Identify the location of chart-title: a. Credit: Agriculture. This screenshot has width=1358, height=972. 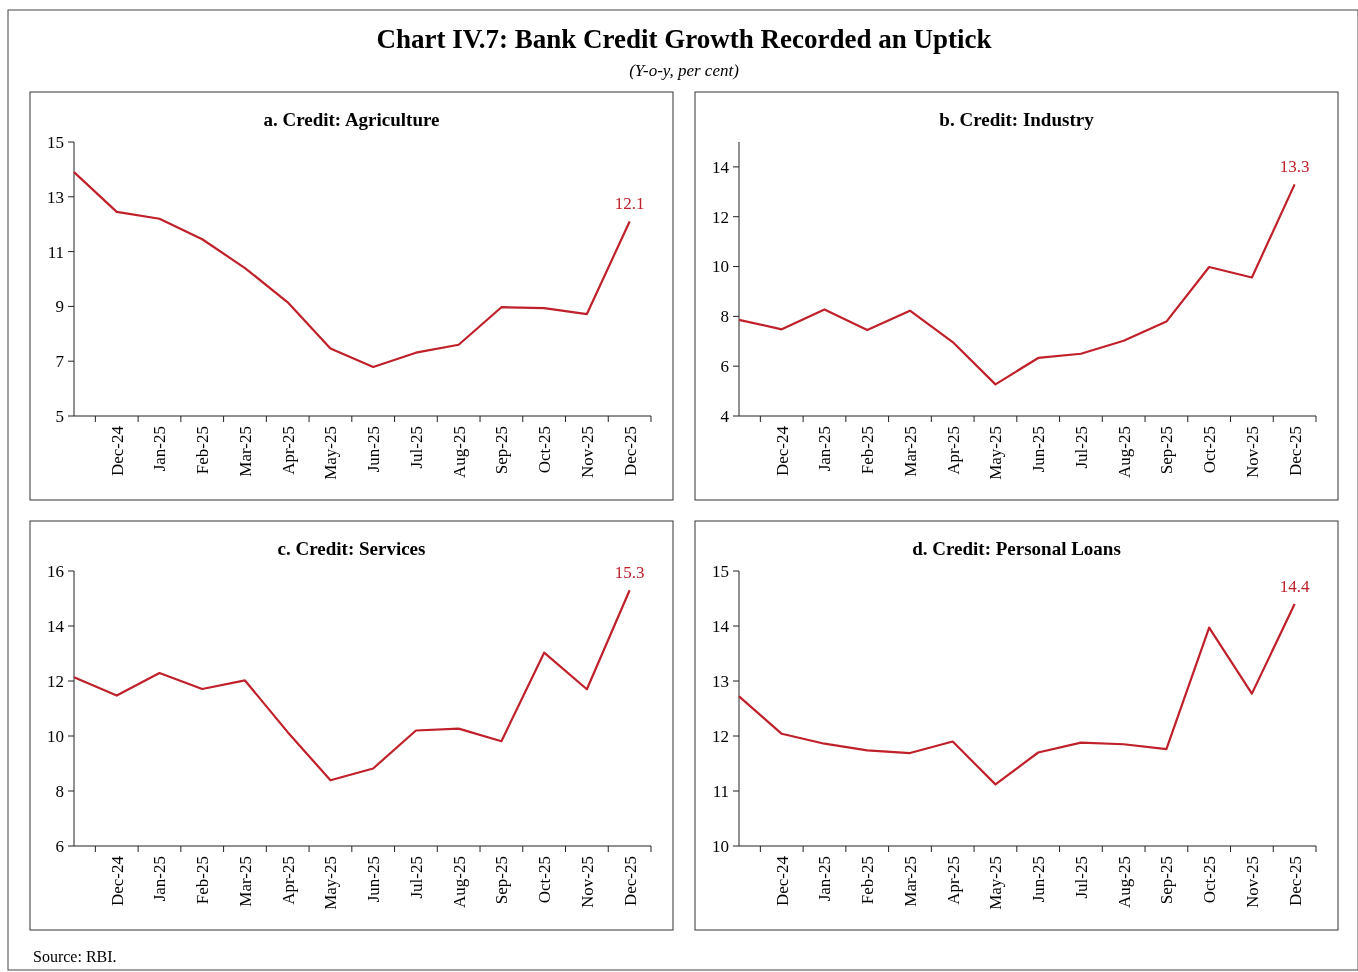
(351, 119).